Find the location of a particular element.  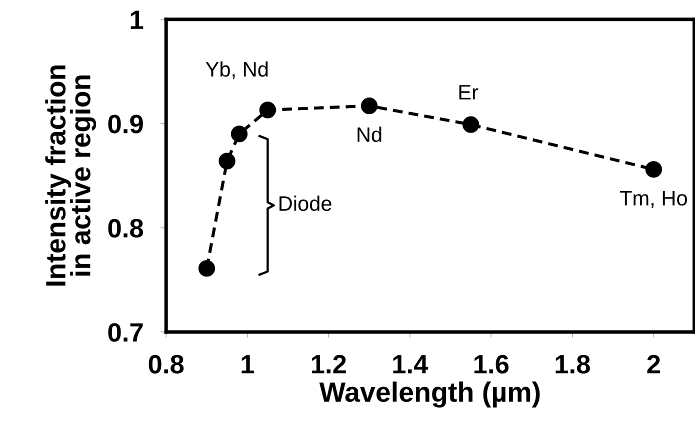

y-tick-label: 0.7 is located at coordinates (125, 332).